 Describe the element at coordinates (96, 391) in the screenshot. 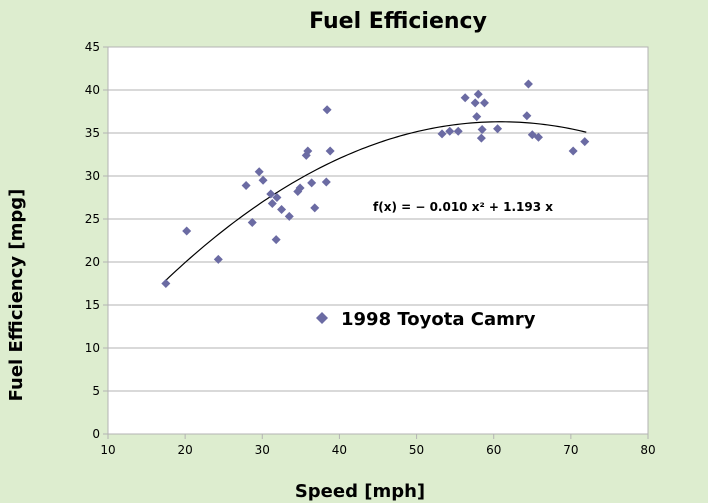

I see `y-tick-label: 5` at that location.